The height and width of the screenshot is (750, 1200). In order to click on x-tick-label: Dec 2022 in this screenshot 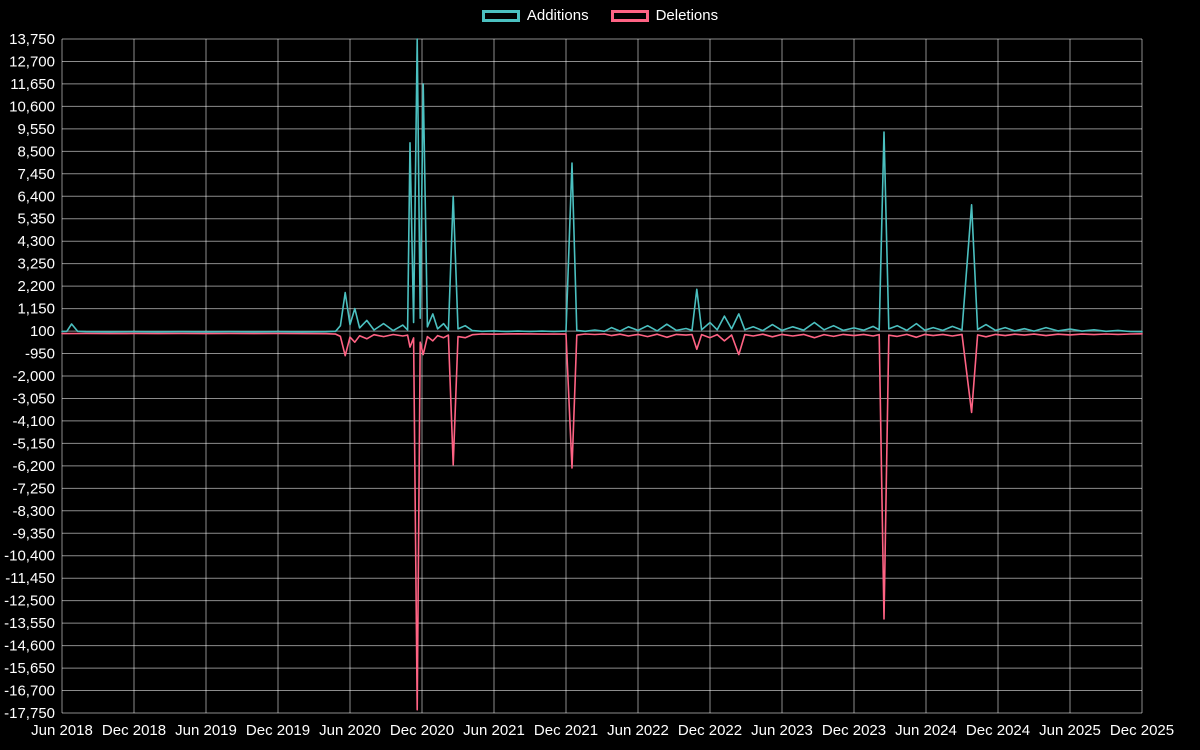, I will do `click(710, 730)`.